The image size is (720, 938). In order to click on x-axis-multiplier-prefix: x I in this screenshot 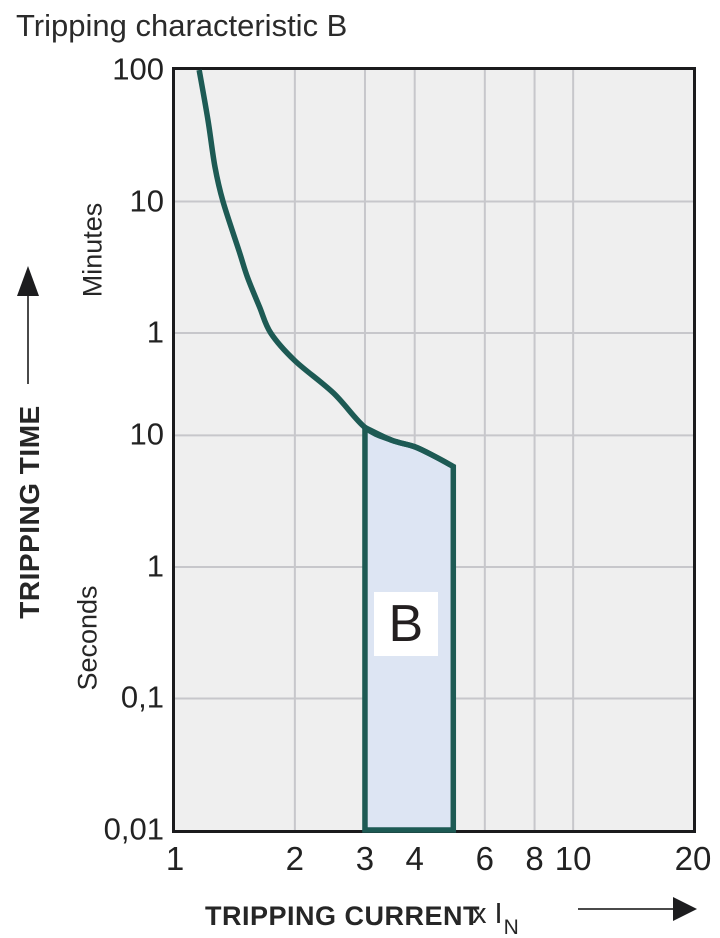, I will do `click(487, 914)`.